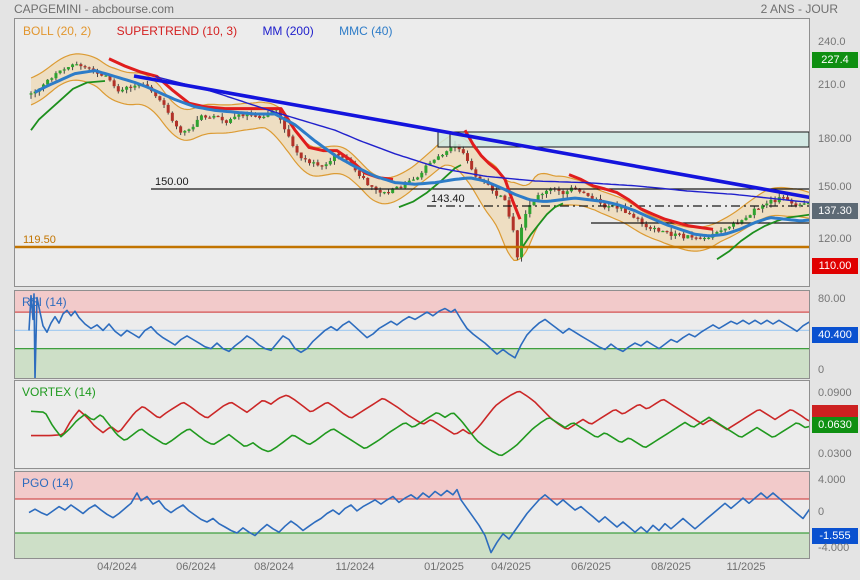 This screenshot has height=580, width=860. Describe the element at coordinates (196, 567) in the screenshot. I see `x-tick-label: 06/2024` at that location.